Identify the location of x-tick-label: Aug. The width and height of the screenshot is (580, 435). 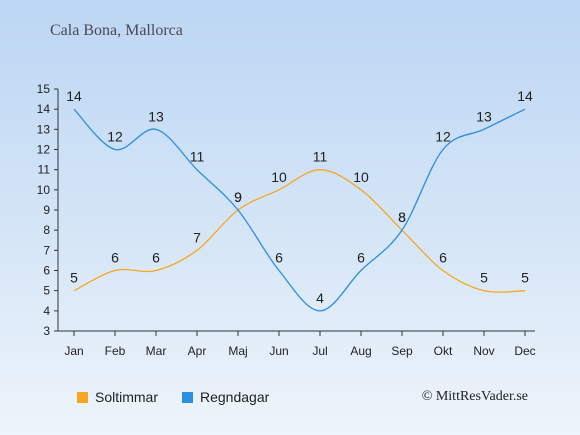
(360, 351).